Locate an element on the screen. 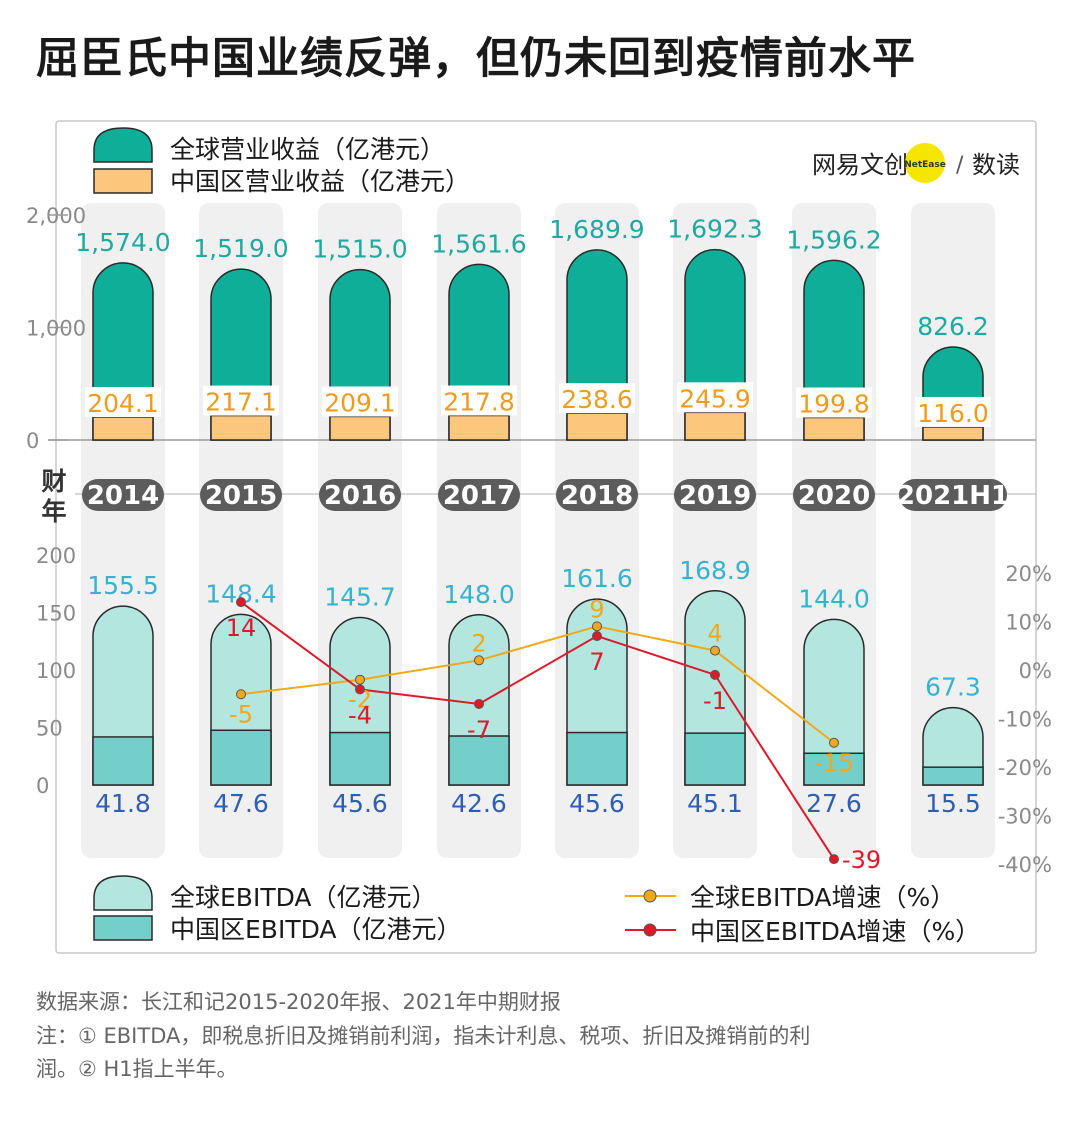  legend-ebitda-global: 全球EBITDA（亿港元） is located at coordinates (303, 897).